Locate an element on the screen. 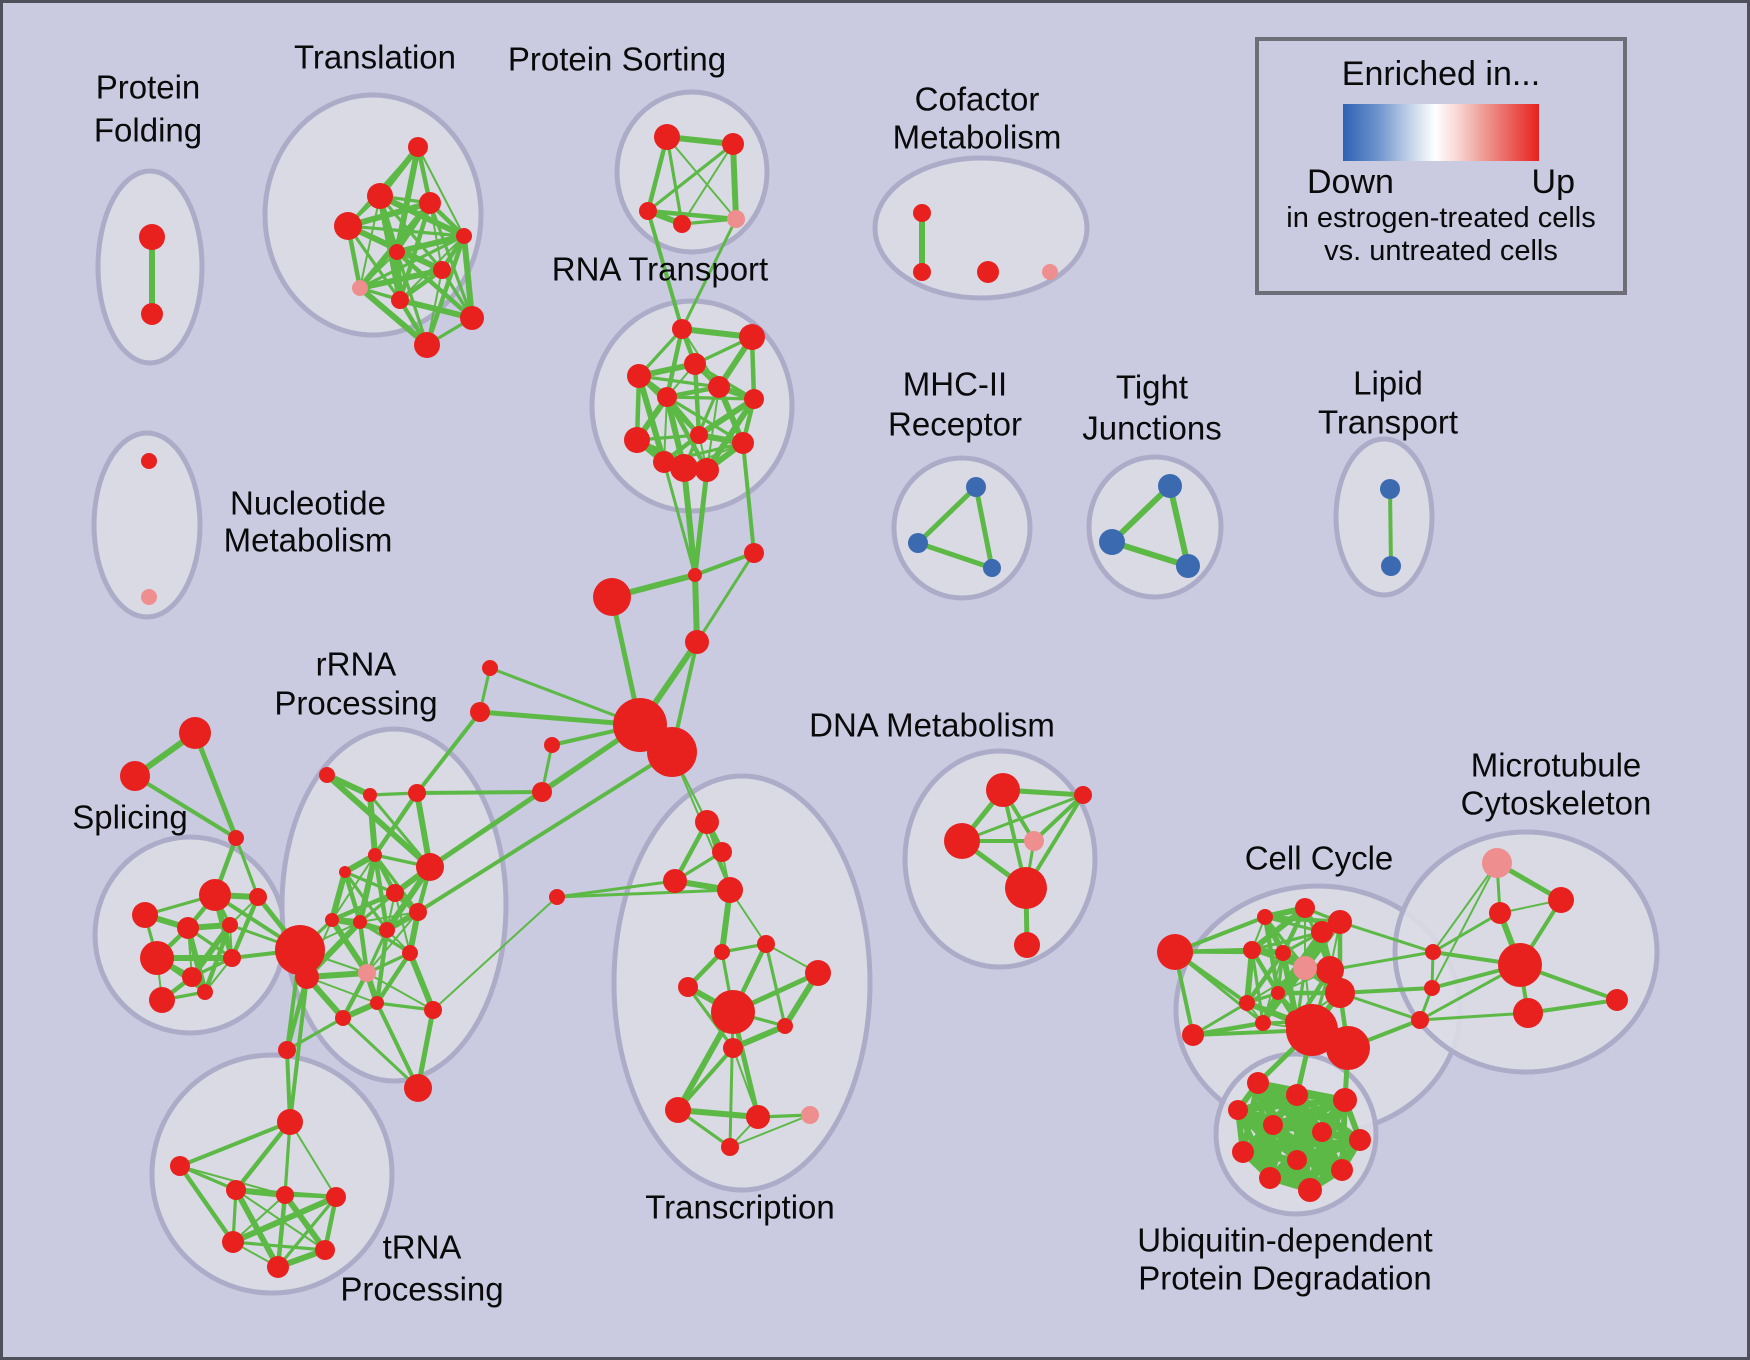 The image size is (1750, 1360). tight-junctions-label: Junctions is located at coordinates (1151, 428).